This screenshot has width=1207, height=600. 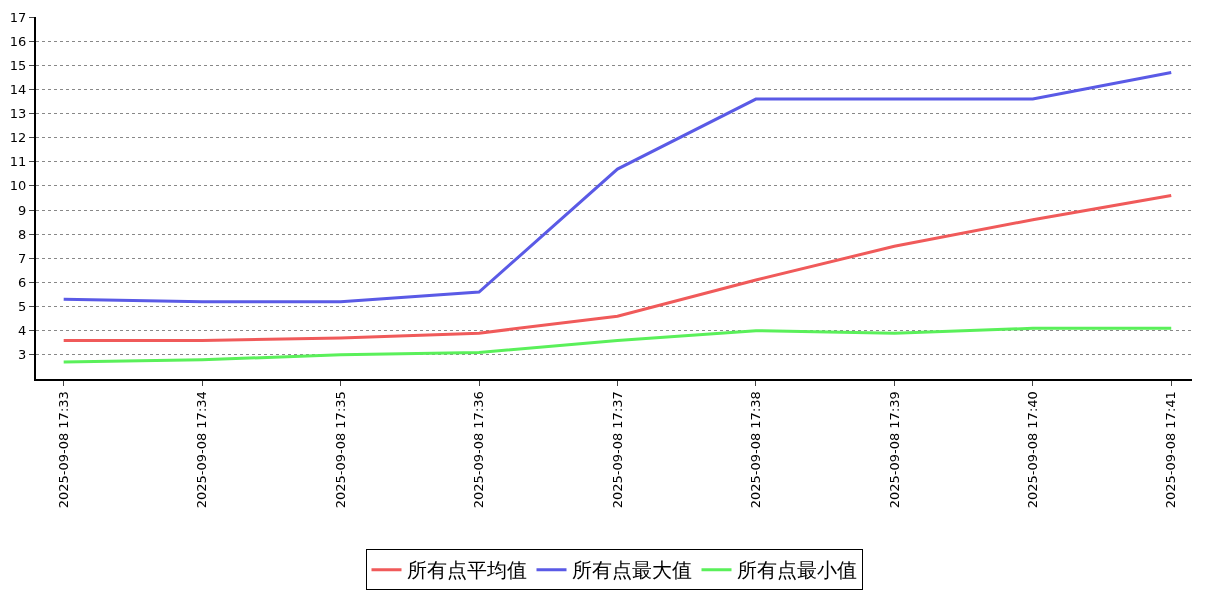 What do you see at coordinates (22, 283) in the screenshot?
I see `y-tick-label: 6` at bounding box center [22, 283].